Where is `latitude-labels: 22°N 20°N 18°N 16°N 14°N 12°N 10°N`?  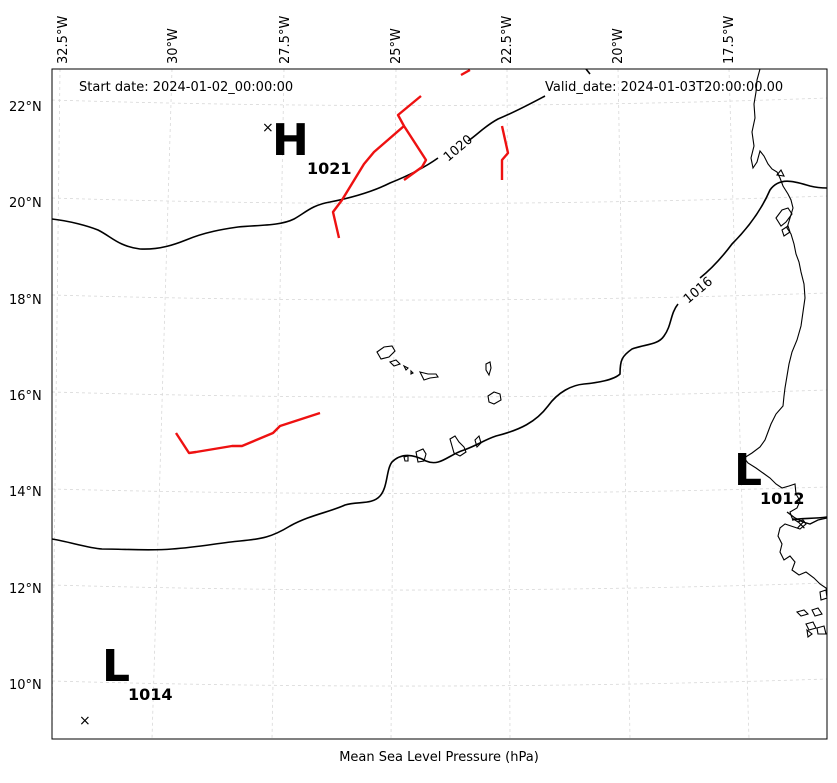
latitude-labels: 22°N 20°N 18°N 16°N 14°N 12°N 10°N is located at coordinates (25, 396).